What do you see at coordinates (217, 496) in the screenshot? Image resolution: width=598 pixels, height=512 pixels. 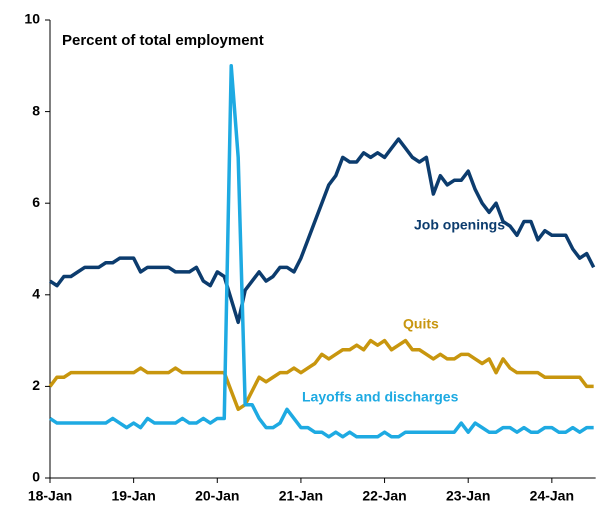 I see `x-tick-label: 20-Jan` at bounding box center [217, 496].